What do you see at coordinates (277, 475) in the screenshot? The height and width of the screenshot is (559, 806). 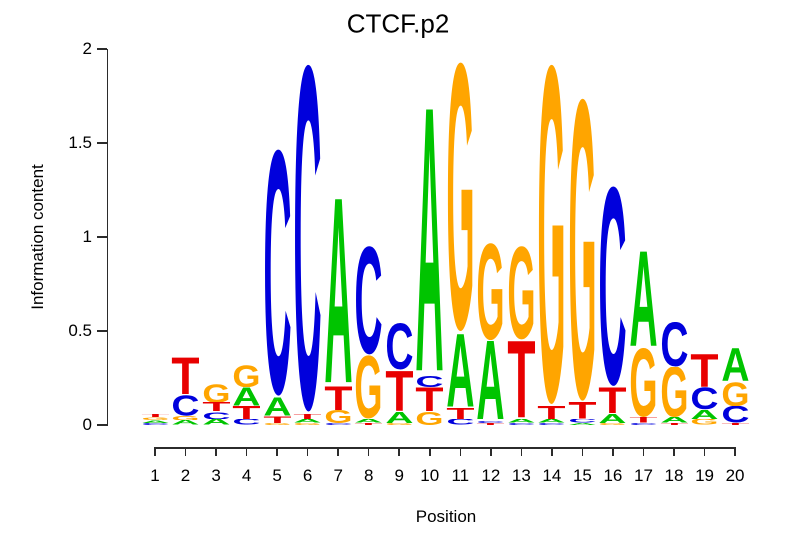 I see `x-tick-label: 5` at bounding box center [277, 475].